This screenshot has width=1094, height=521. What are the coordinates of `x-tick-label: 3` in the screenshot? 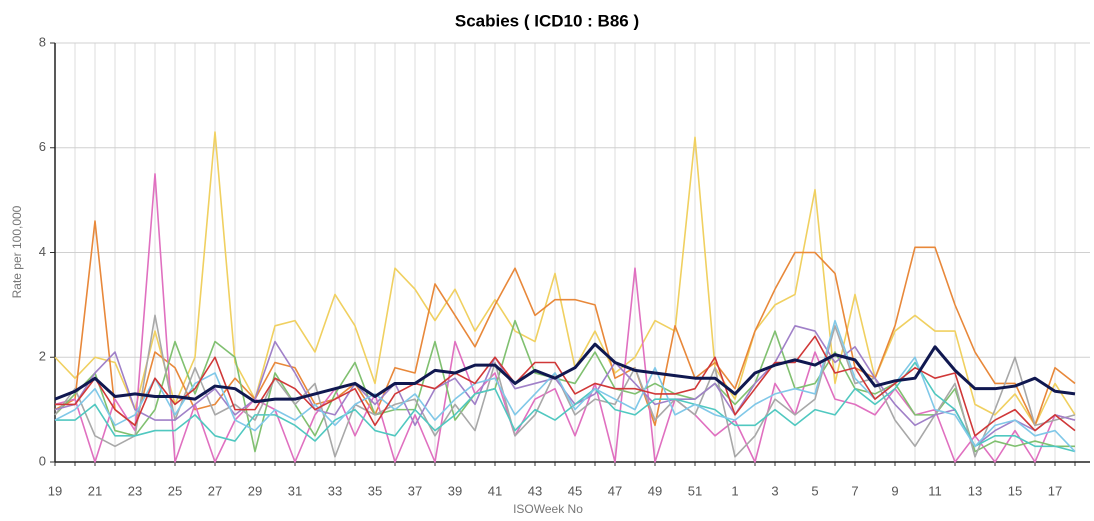 It's located at (774, 490).